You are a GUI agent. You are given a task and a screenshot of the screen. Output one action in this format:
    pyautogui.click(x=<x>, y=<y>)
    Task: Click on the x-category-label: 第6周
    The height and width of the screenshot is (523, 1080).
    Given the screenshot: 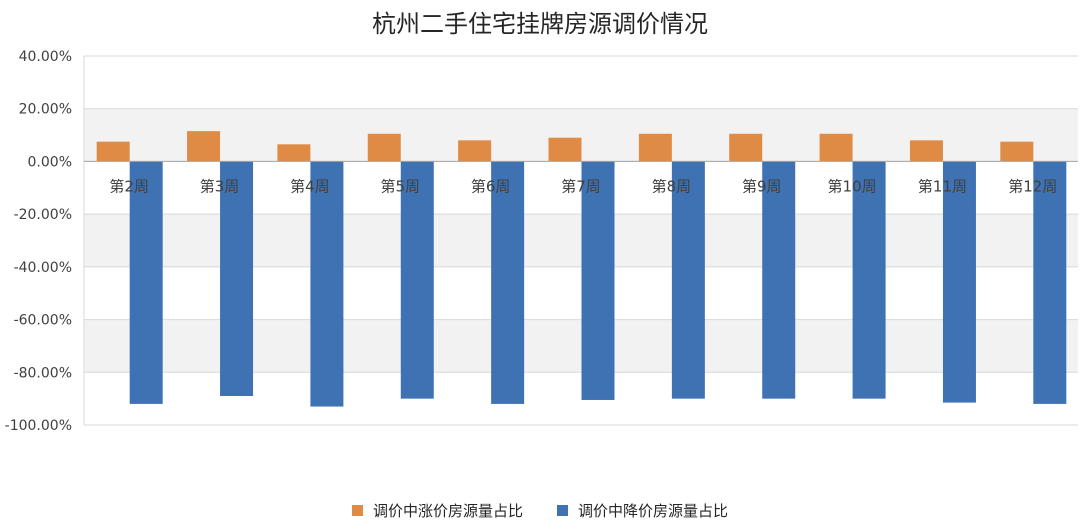 What is the action you would take?
    pyautogui.click(x=491, y=186)
    